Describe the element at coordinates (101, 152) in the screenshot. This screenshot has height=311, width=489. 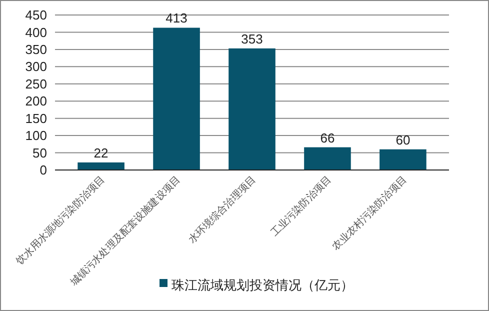
I see `data-label: 22` at that location.